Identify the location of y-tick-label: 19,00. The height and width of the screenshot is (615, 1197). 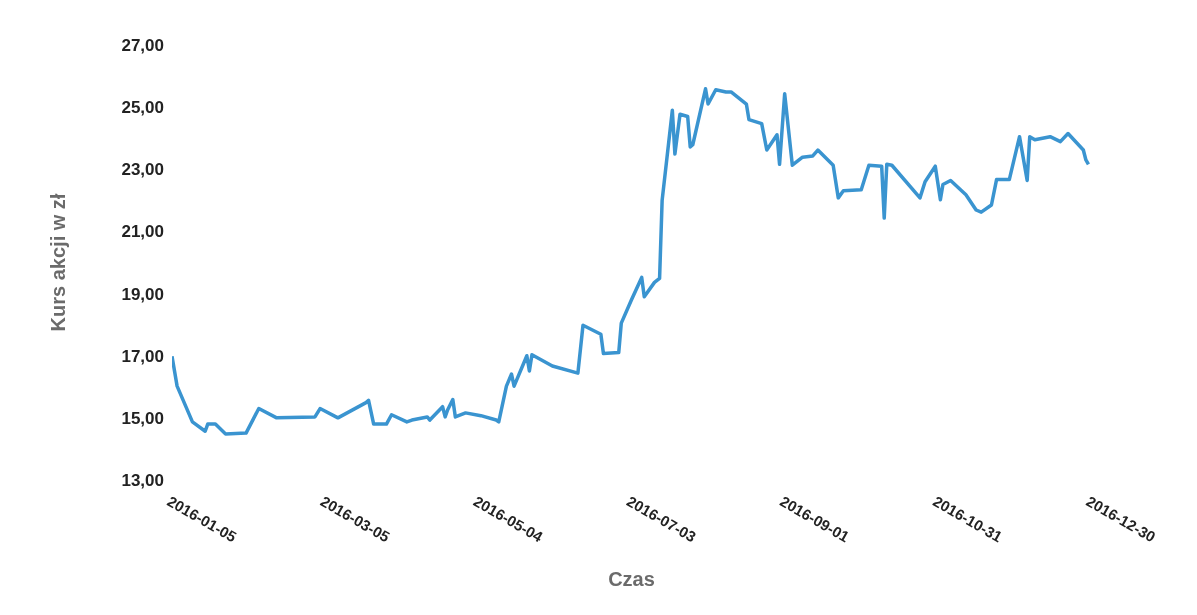
(142, 294).